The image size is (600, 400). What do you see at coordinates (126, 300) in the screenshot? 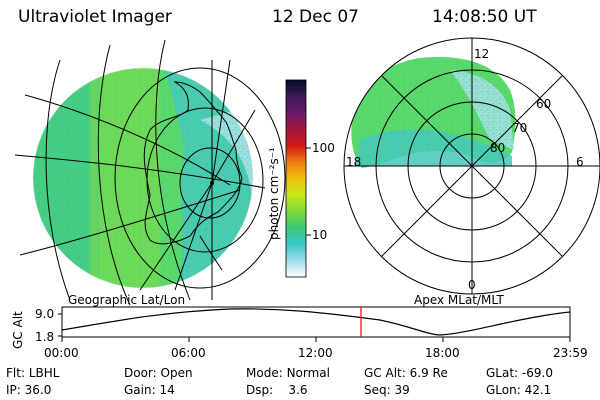
I see `geo-map-label: Geographic Lat/Lon` at bounding box center [126, 300].